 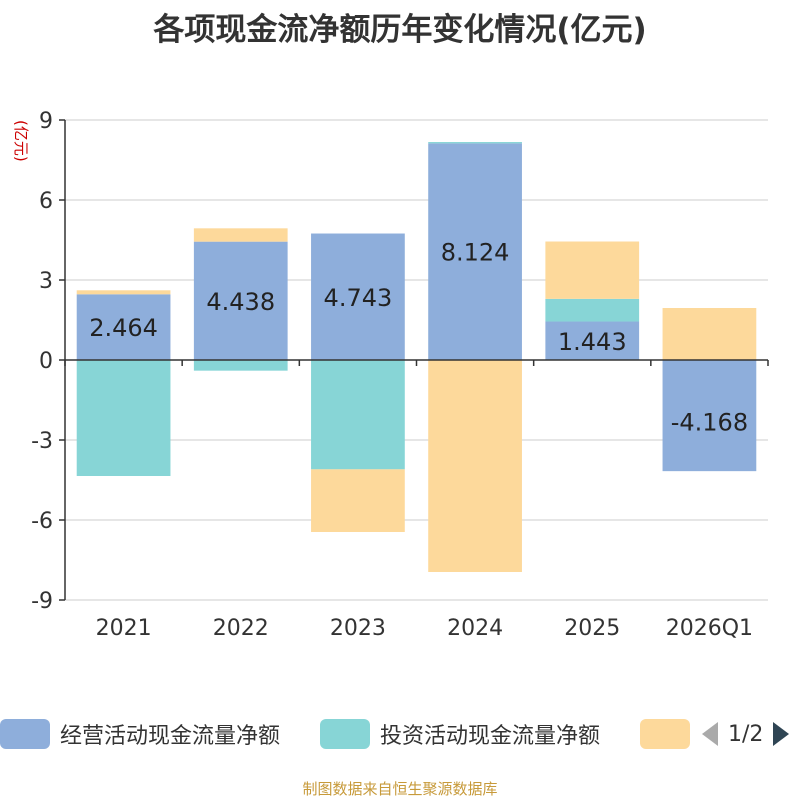 What do you see at coordinates (46, 281) in the screenshot?
I see `y-tick-label: 3` at bounding box center [46, 281].